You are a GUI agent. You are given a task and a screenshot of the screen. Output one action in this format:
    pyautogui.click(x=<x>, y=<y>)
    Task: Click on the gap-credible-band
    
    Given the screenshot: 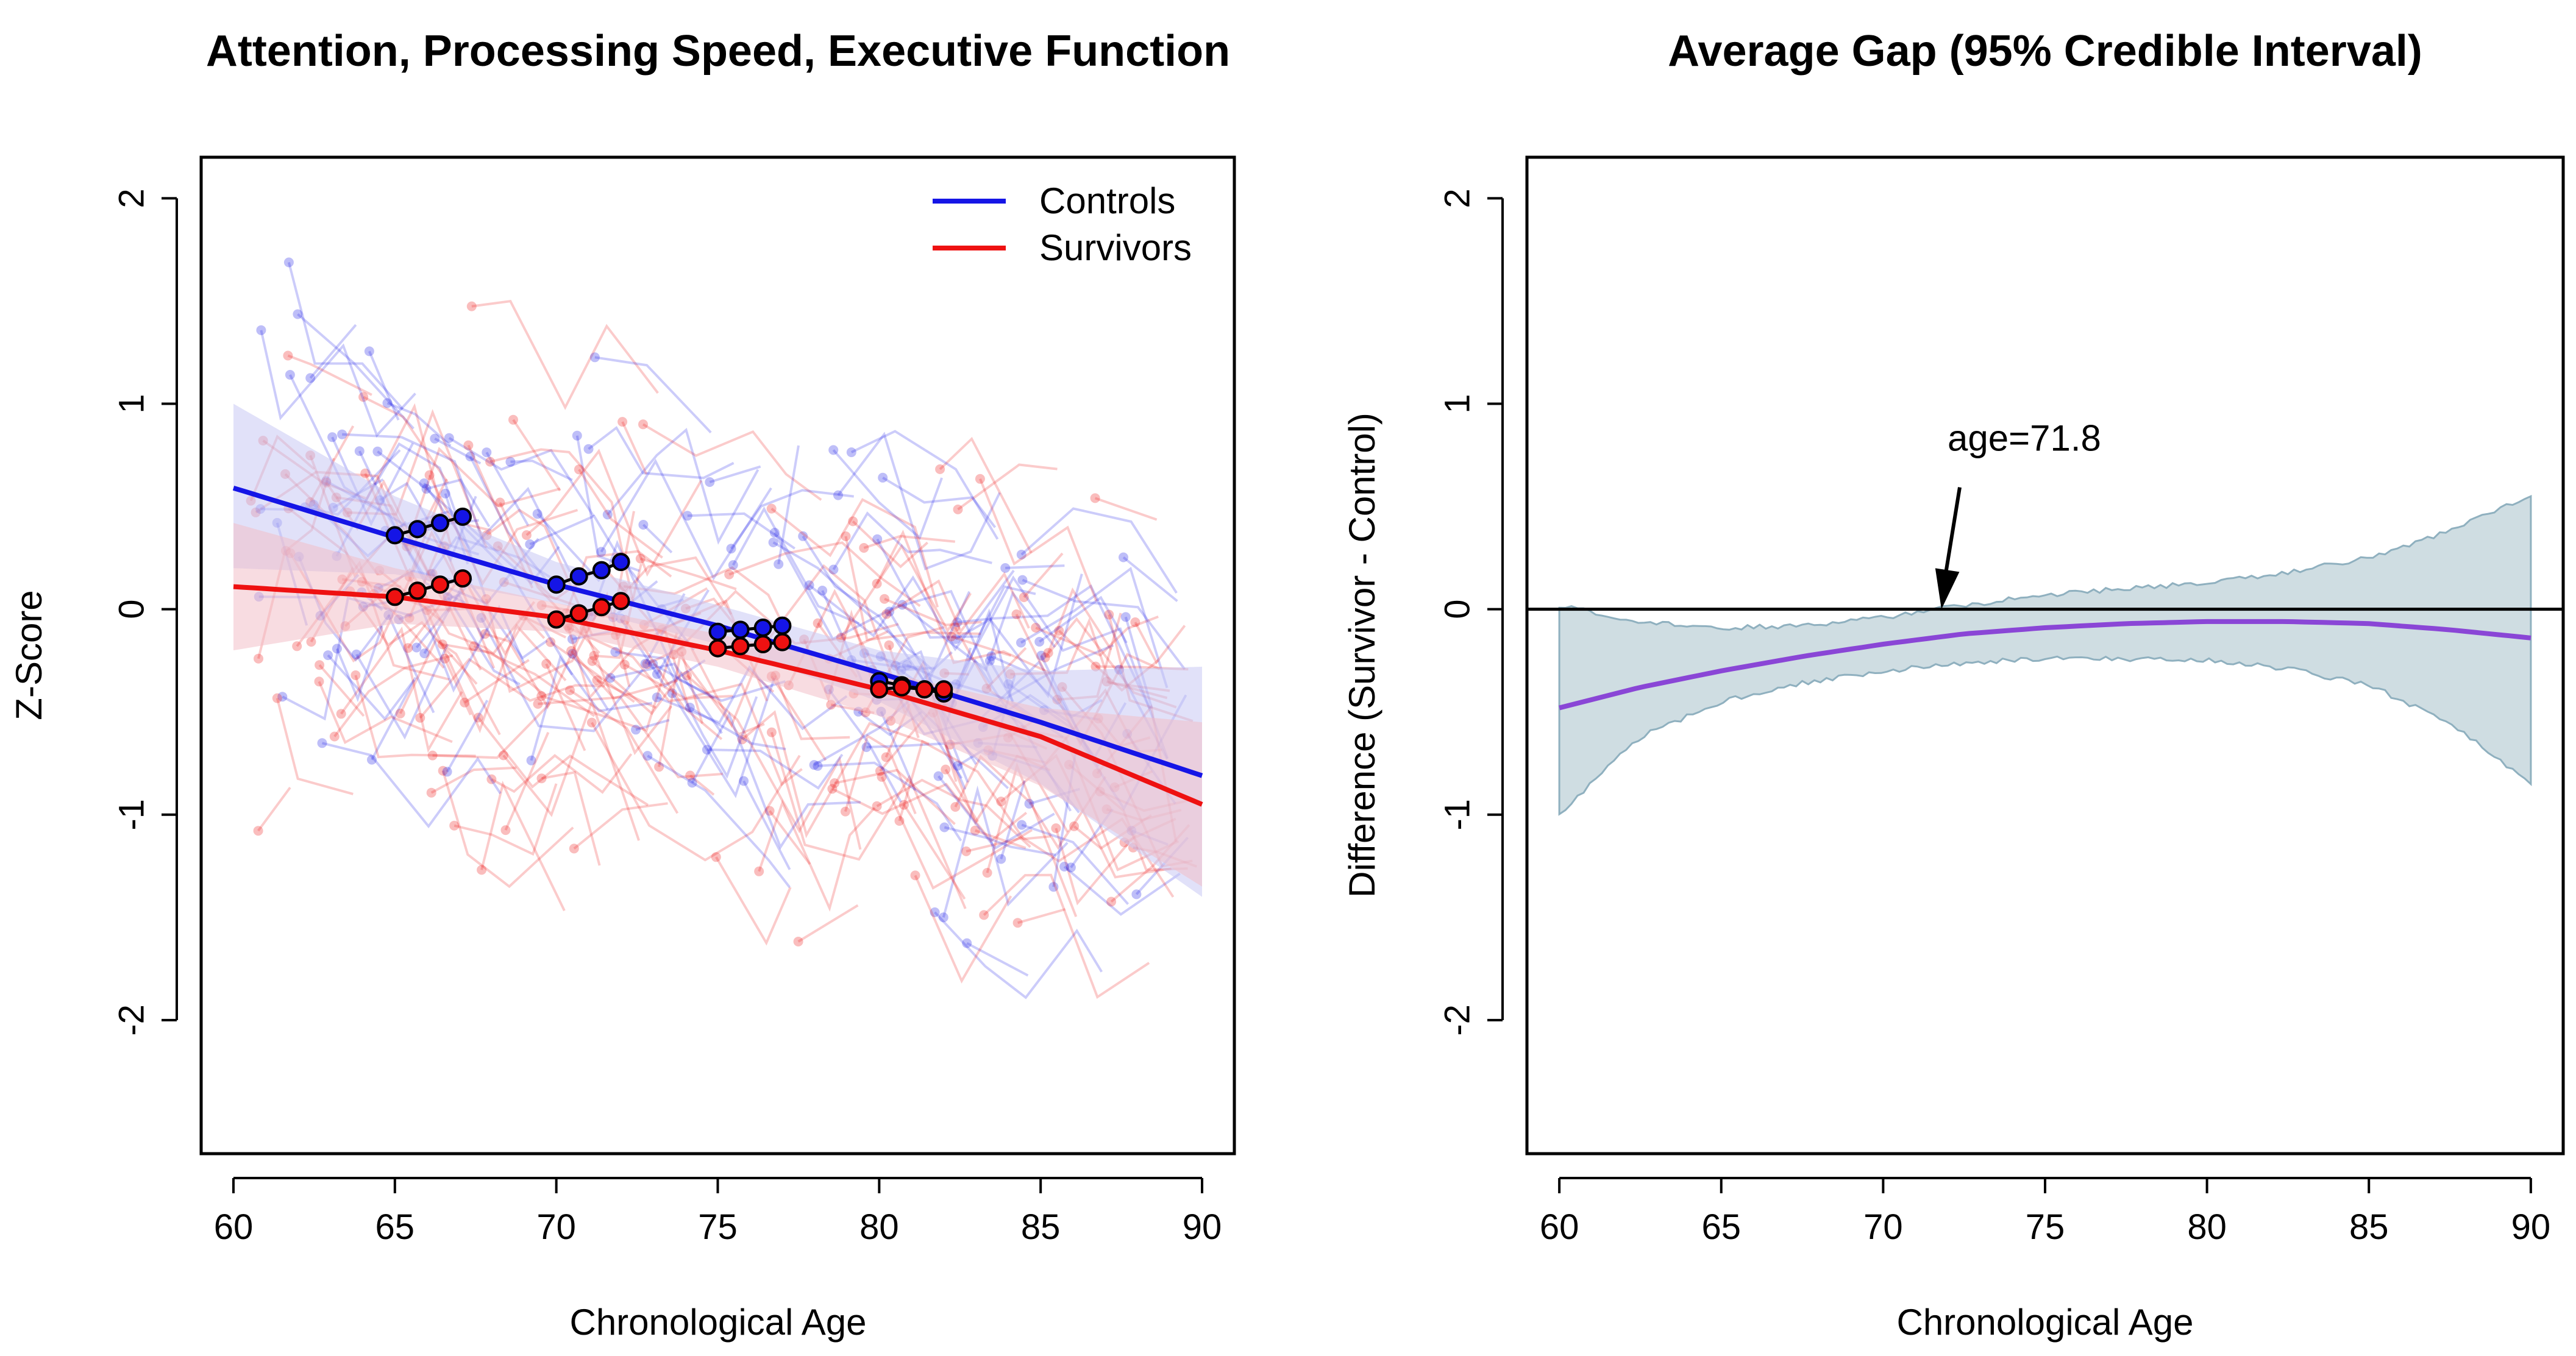 What is the action you would take?
    pyautogui.click(x=2045, y=655)
    